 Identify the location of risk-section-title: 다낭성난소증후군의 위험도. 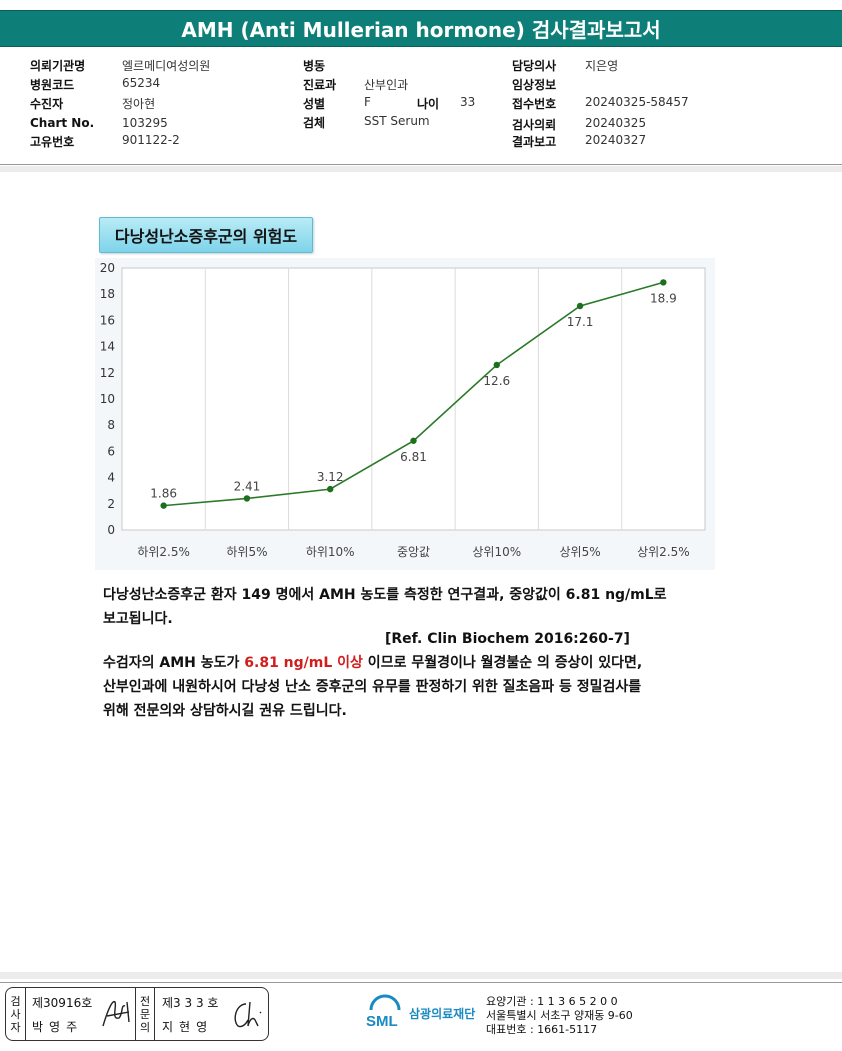
(206, 235).